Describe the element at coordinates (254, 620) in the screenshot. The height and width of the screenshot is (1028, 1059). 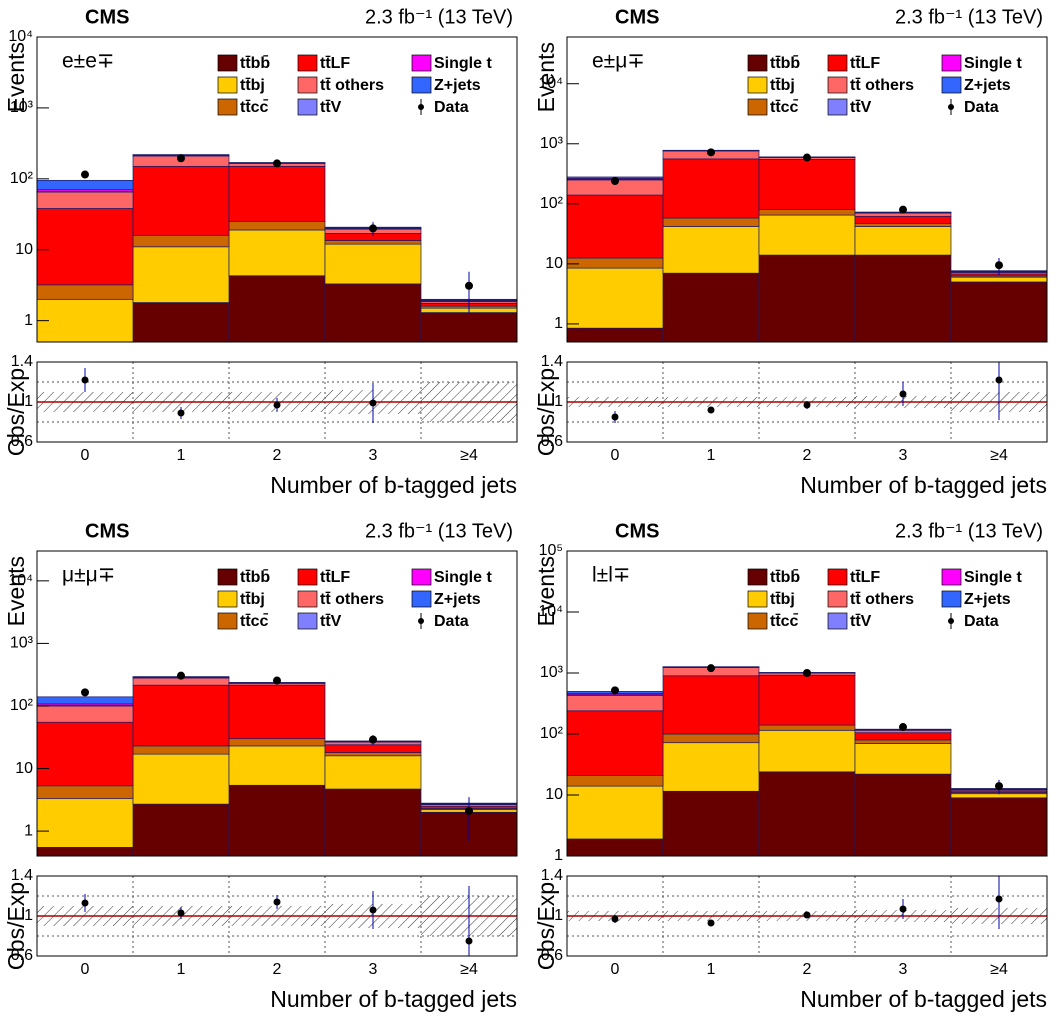
I see `legend-label: tt̄cc̄` at that location.